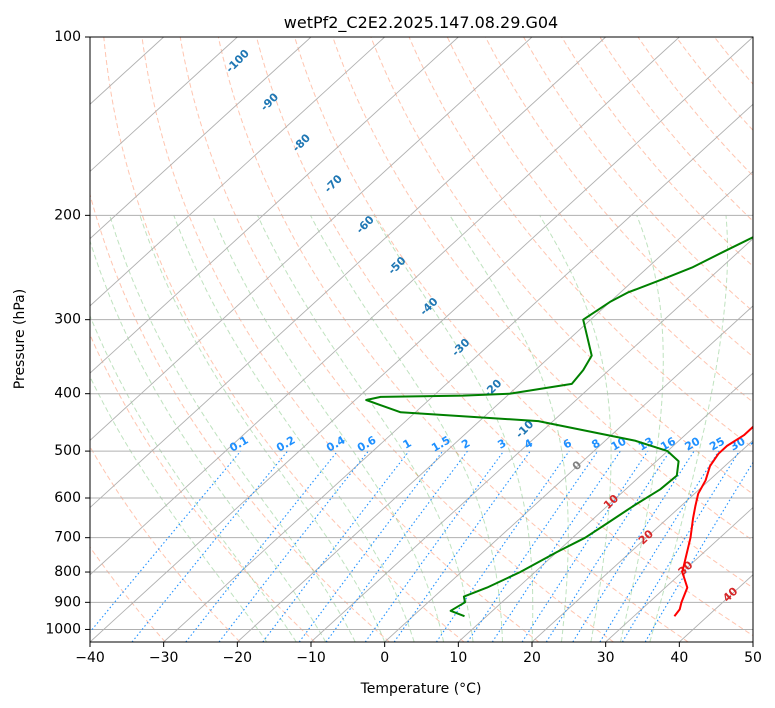 This screenshot has width=775, height=708. Describe the element at coordinates (421, 689) in the screenshot. I see `x-axis-label: Temperature (°C)` at that location.